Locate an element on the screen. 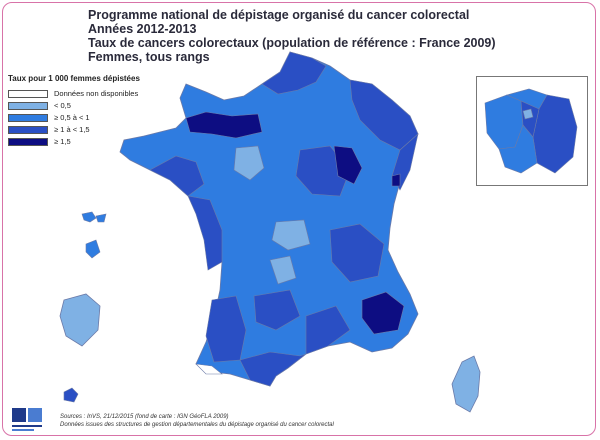 Image resolution: width=600 pixels, height=440 pixels. dept-east-small-high is located at coordinates (396, 180).